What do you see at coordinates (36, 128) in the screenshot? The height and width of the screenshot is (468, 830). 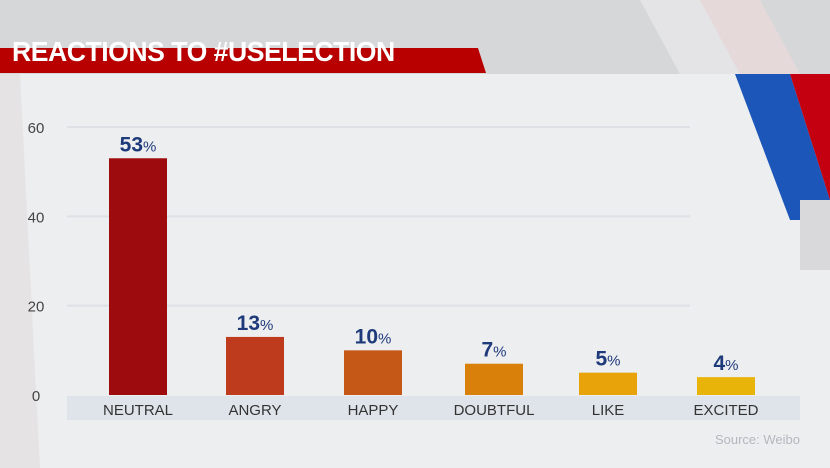 I see `y-tick-label: 60` at bounding box center [36, 128].